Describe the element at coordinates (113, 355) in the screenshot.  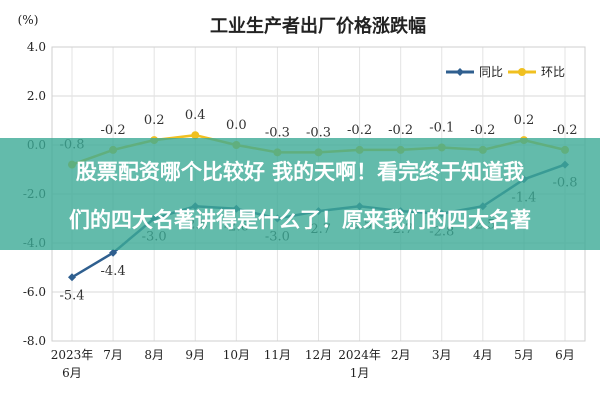
I see `x-tick-label: 7月` at that location.